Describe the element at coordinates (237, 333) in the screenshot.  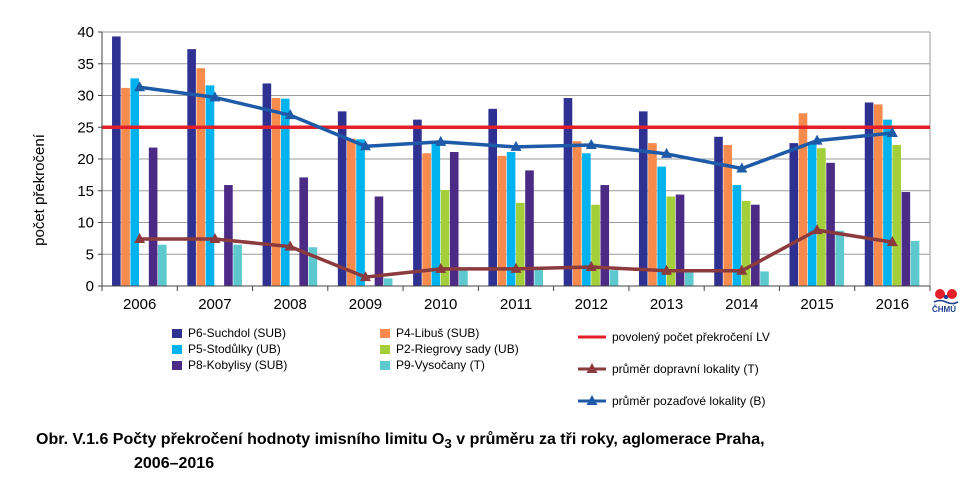
I see `legend-label: P6-Suchdol (SUB)` at that location.